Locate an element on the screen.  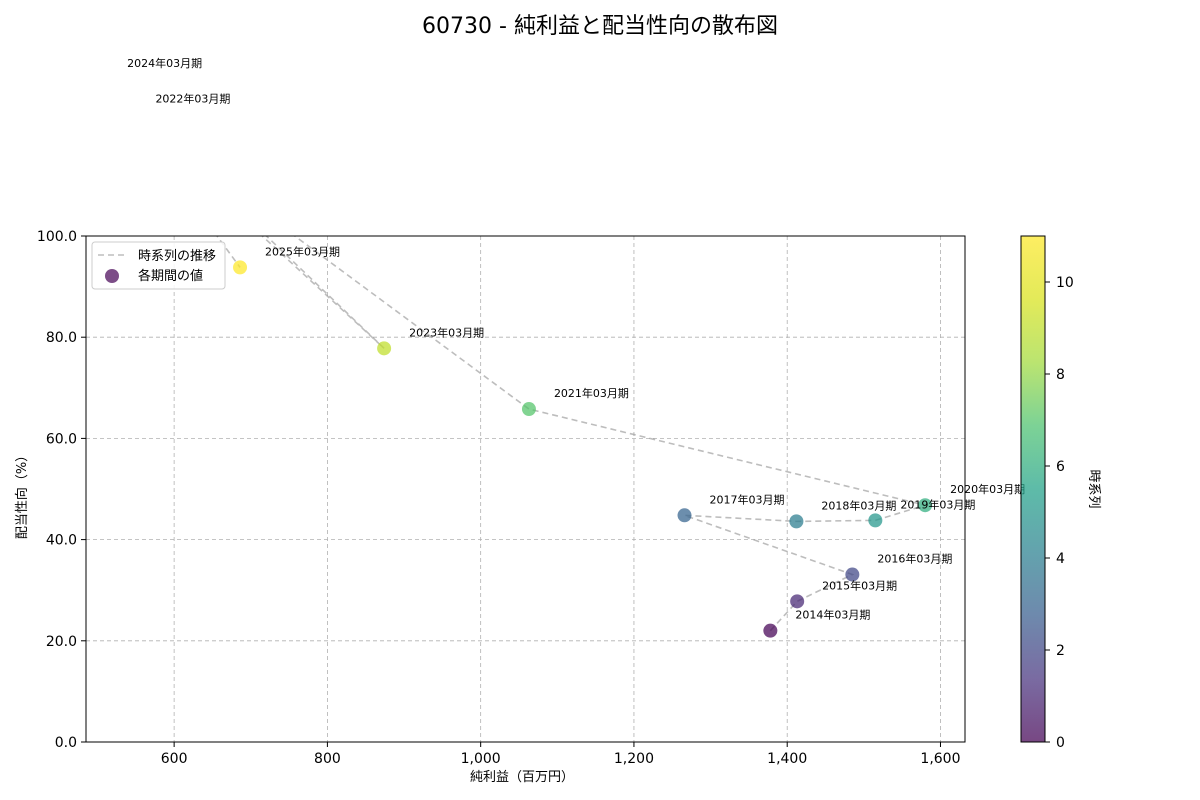
colorbar: 0 2 4 6 8 10 時系列 is located at coordinates (1060, 493).